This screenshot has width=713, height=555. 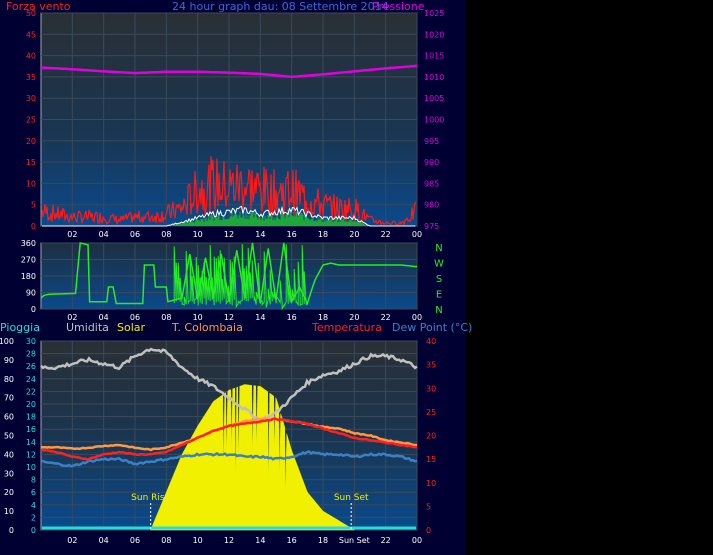 I want to click on top-right-tick-label: 1025, so click(x=434, y=13).